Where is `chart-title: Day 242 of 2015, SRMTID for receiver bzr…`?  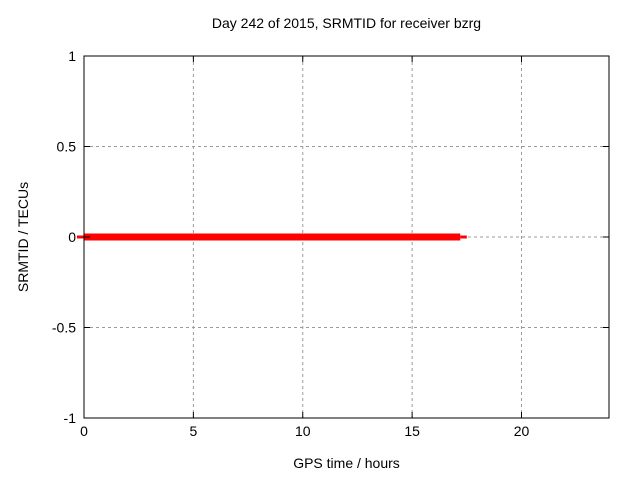 chart-title: Day 242 of 2015, SRMTID for receiver bzr… is located at coordinates (346, 23).